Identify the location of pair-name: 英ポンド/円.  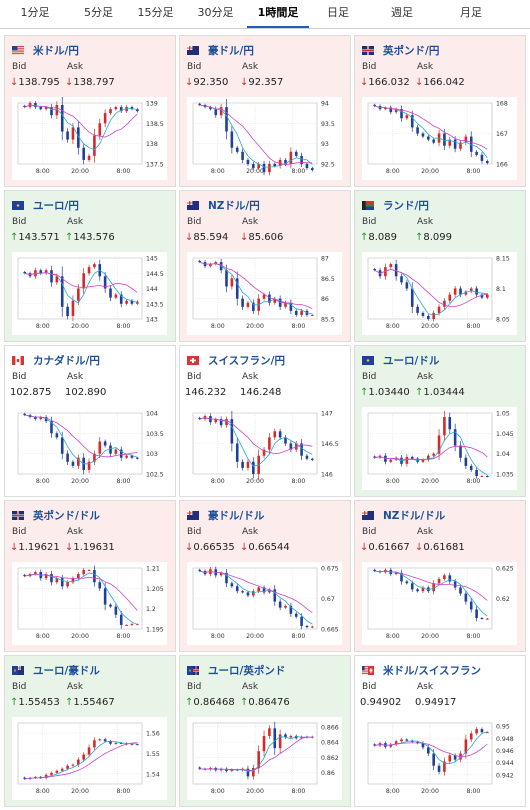
(411, 50).